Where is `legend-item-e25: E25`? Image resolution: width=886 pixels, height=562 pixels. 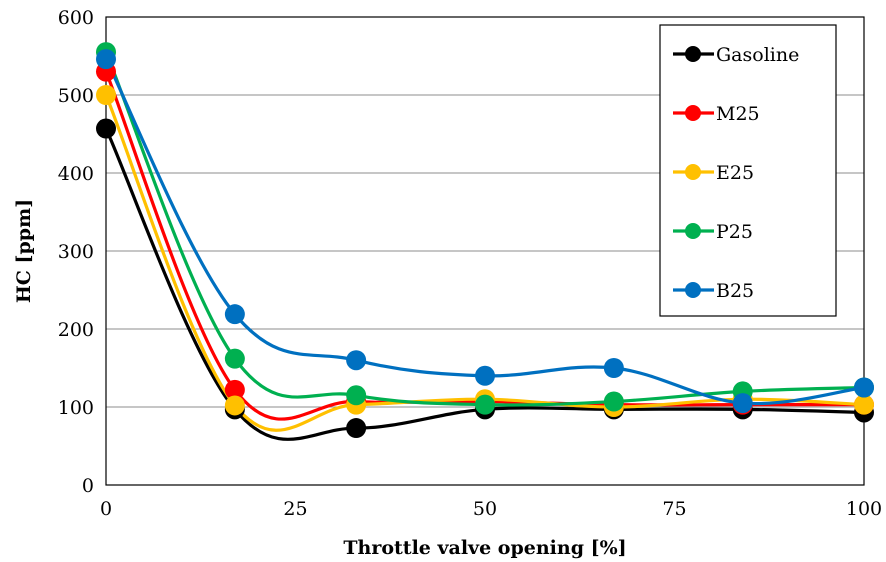 legend-item-e25: E25 is located at coordinates (713, 173).